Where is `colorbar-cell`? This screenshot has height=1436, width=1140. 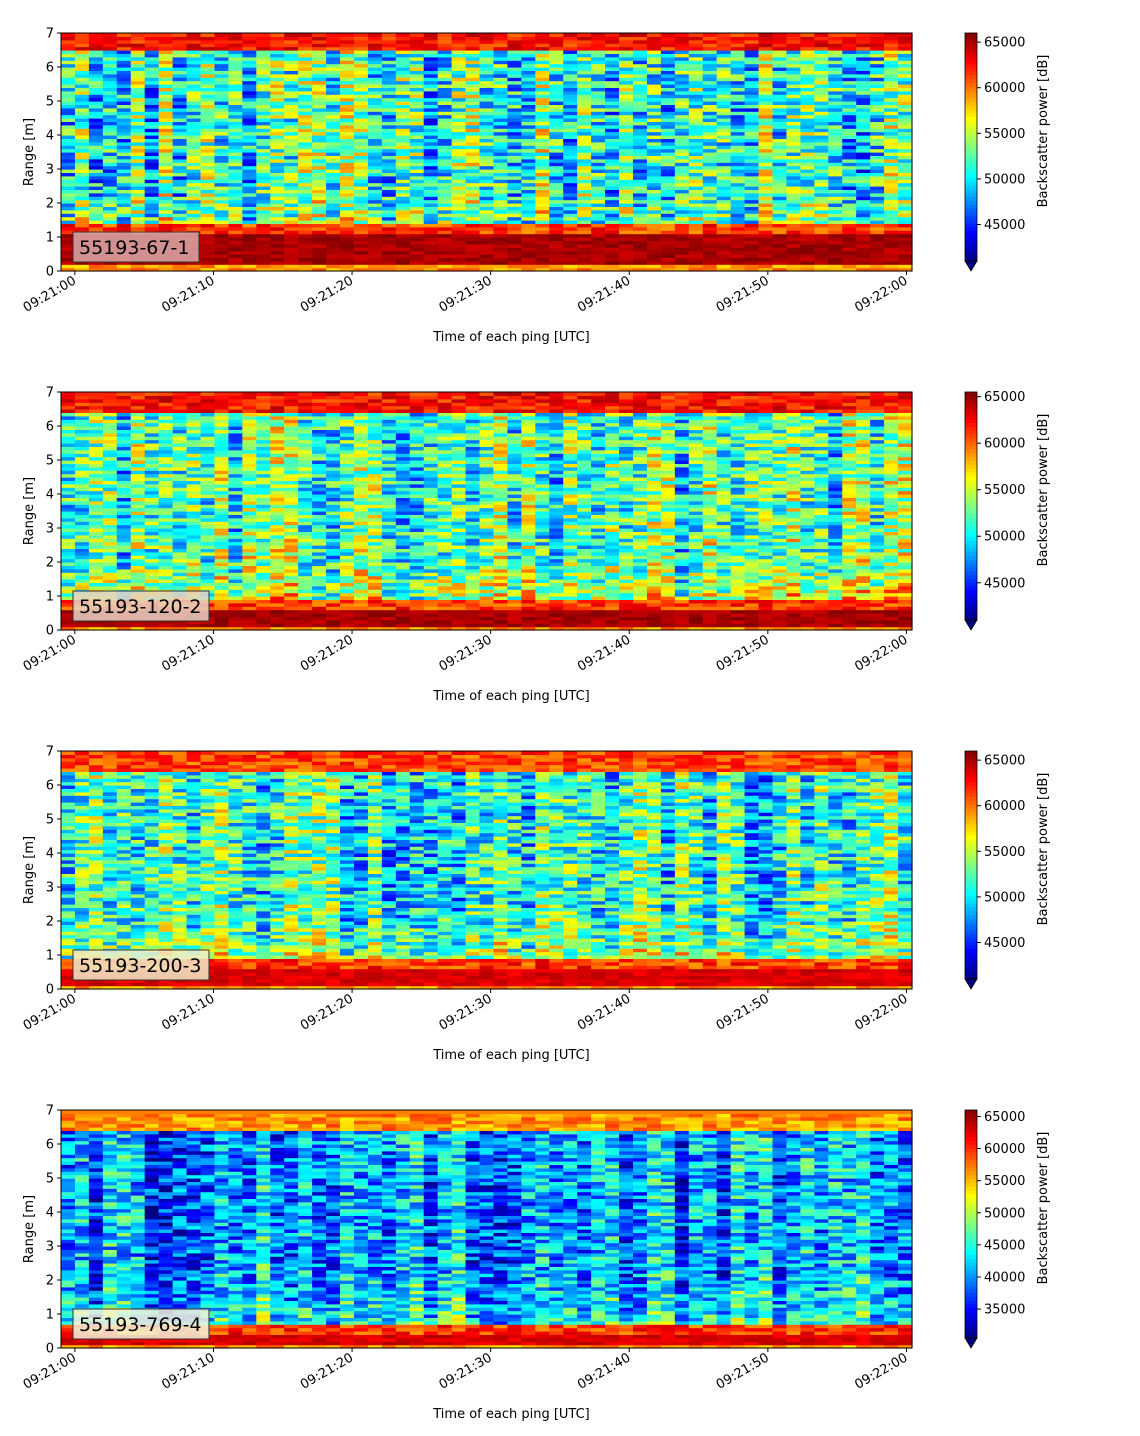
colorbar-cell is located at coordinates (971, 153).